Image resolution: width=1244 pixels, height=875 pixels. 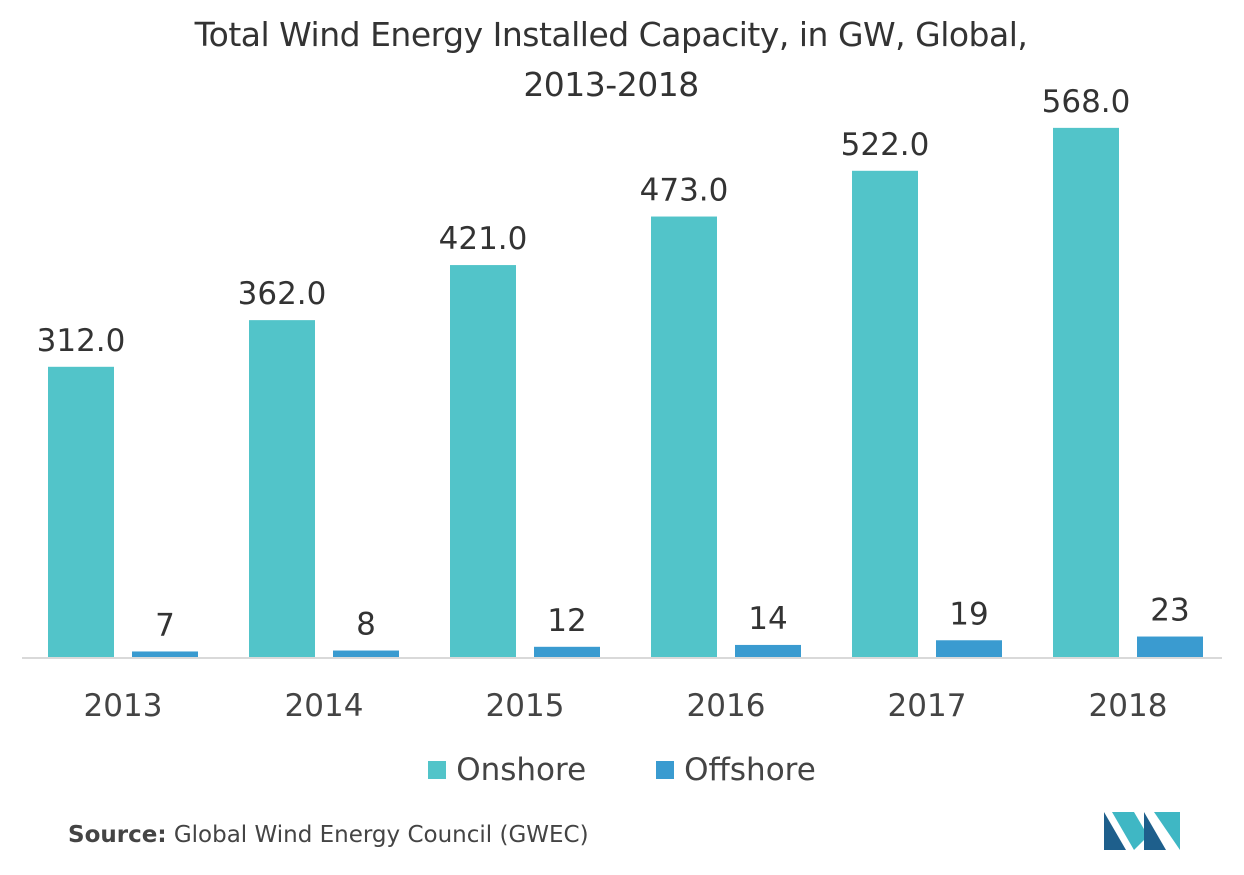 What do you see at coordinates (282, 294) in the screenshot?
I see `data-label-onshore-2014: 362.0` at bounding box center [282, 294].